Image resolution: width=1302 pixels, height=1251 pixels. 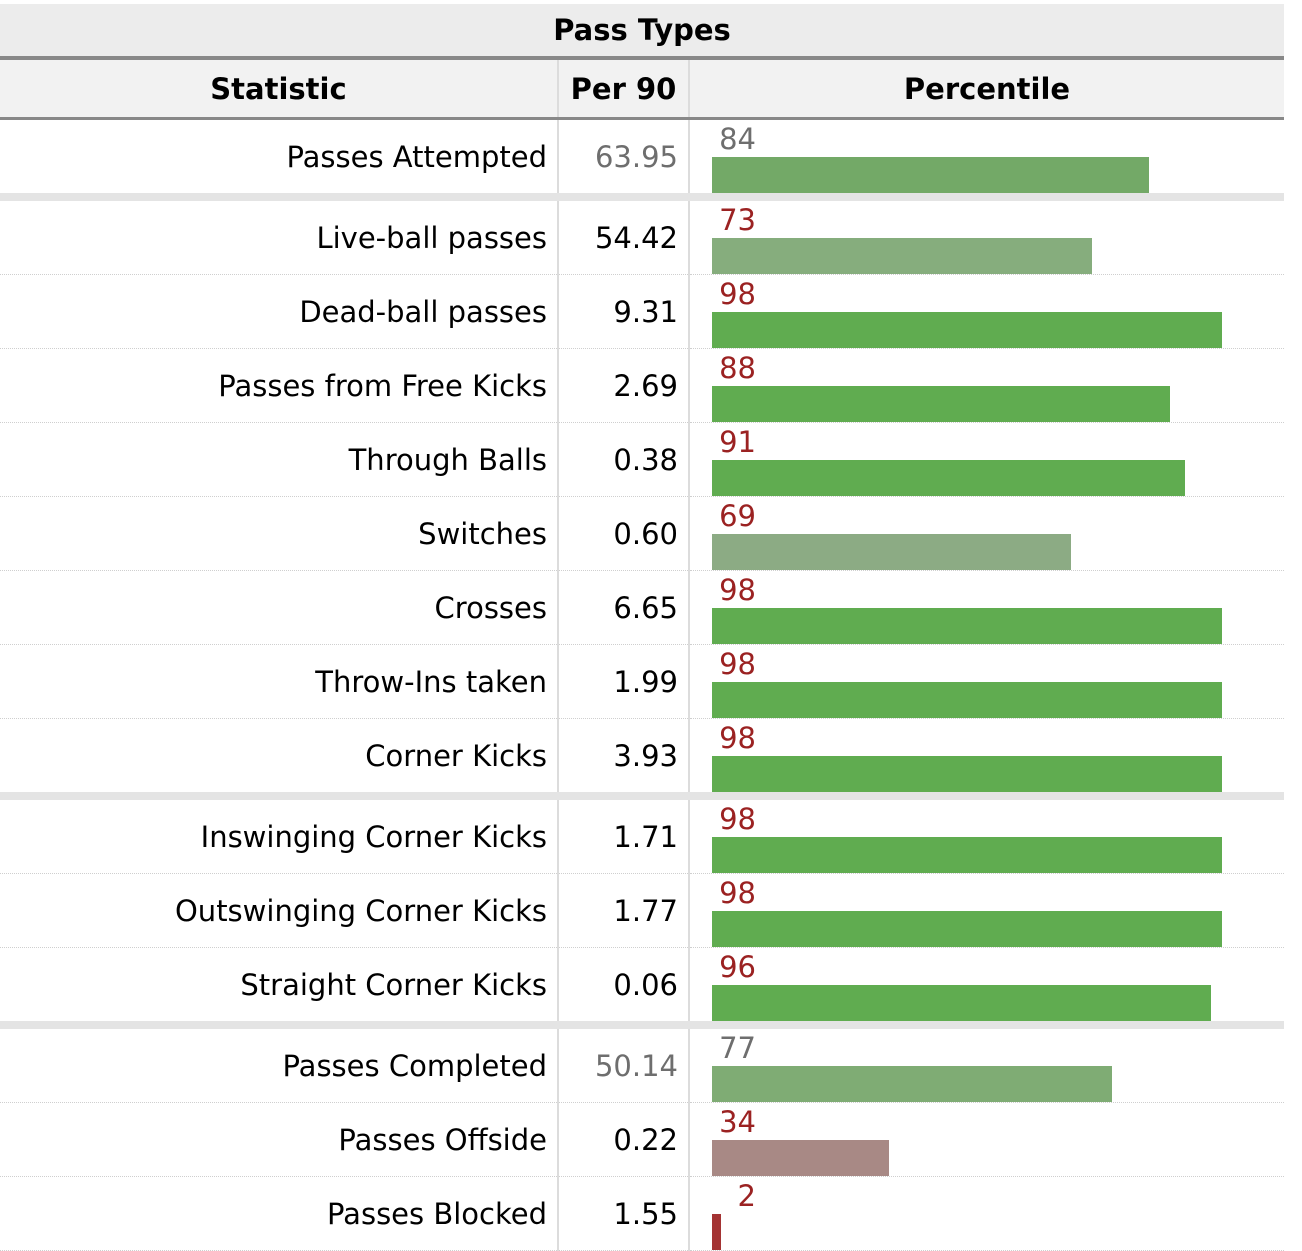 I want to click on percentile-cell: 96, so click(x=986, y=986).